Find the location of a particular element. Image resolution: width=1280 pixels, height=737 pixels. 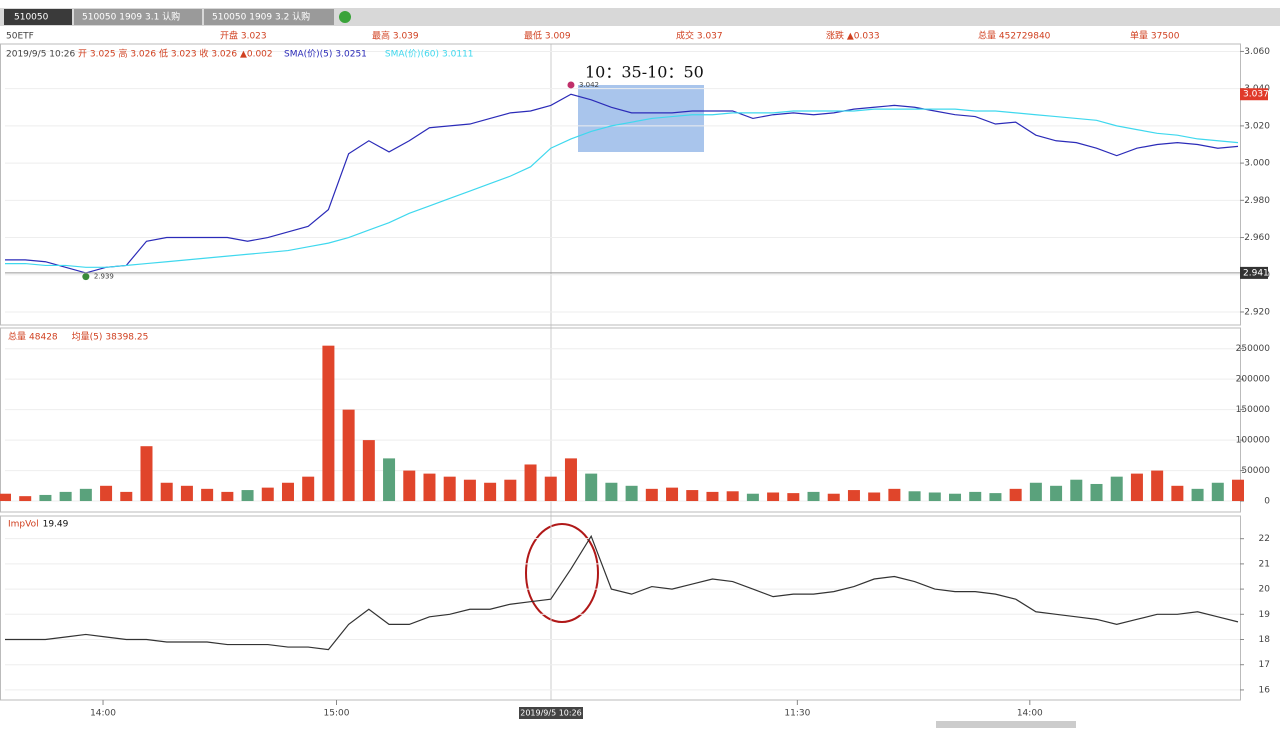

cursor-price: 2.941 is located at coordinates (1256, 273).